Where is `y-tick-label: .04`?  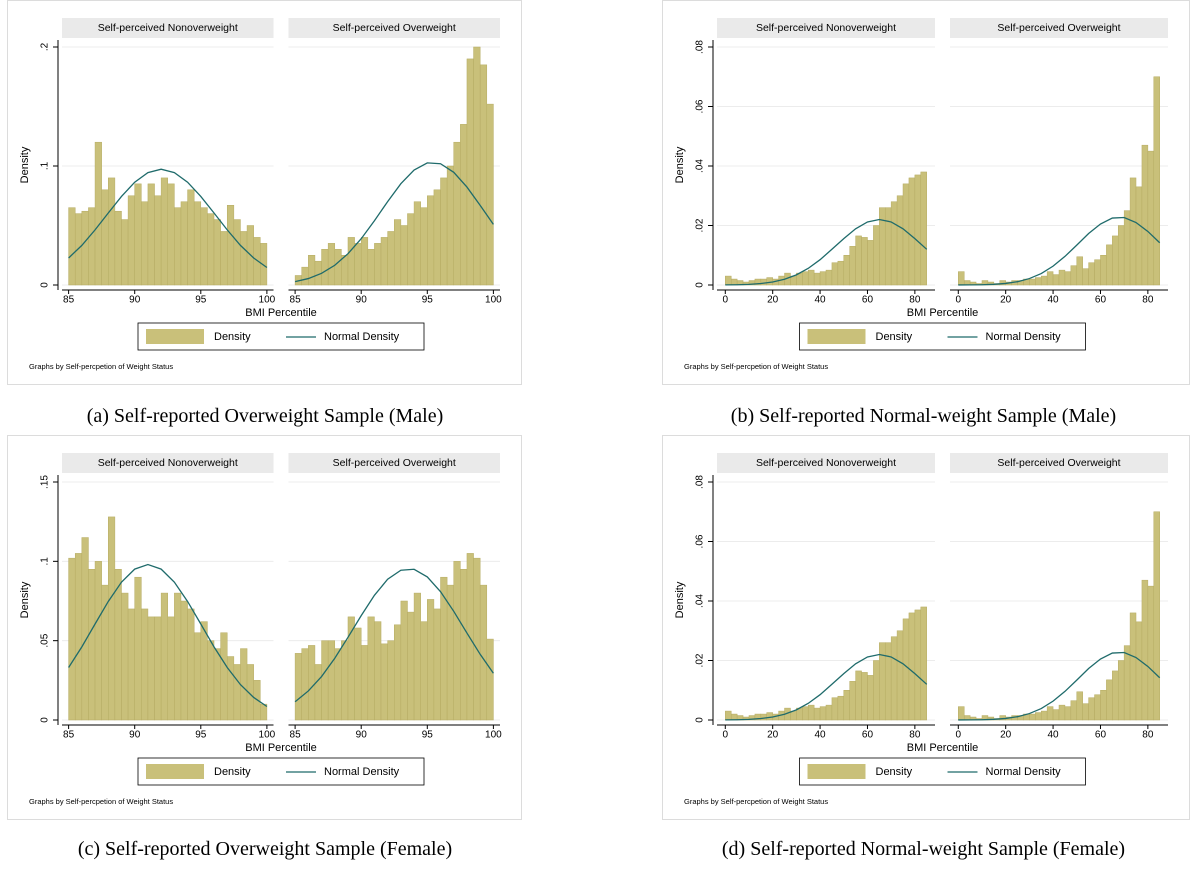 y-tick-label: .04 is located at coordinates (700, 601).